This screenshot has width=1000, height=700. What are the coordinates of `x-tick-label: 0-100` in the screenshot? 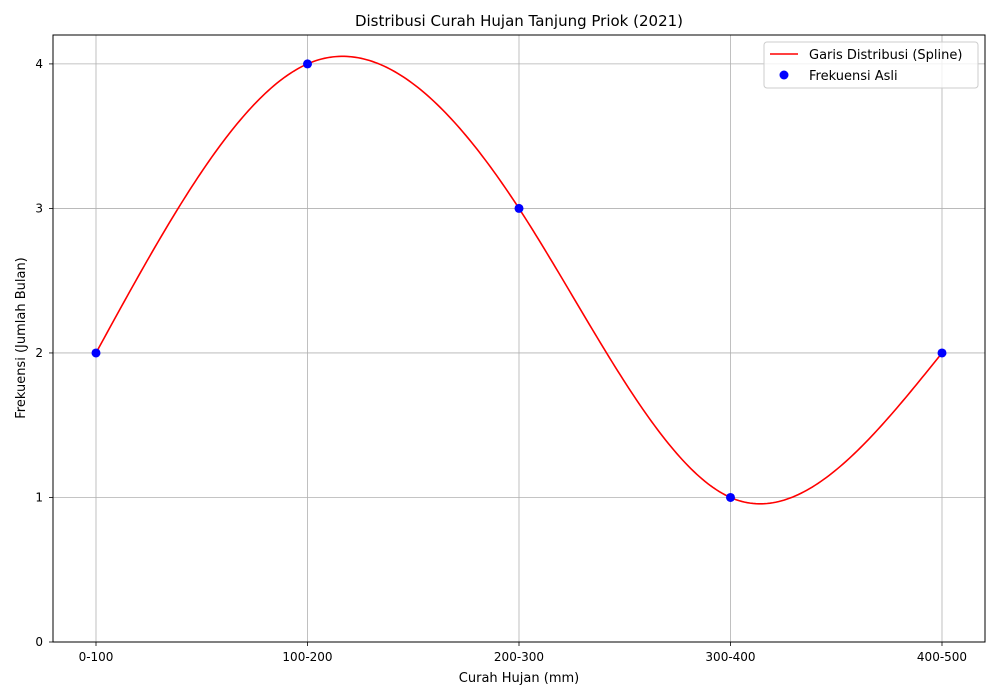 It's located at (96, 657).